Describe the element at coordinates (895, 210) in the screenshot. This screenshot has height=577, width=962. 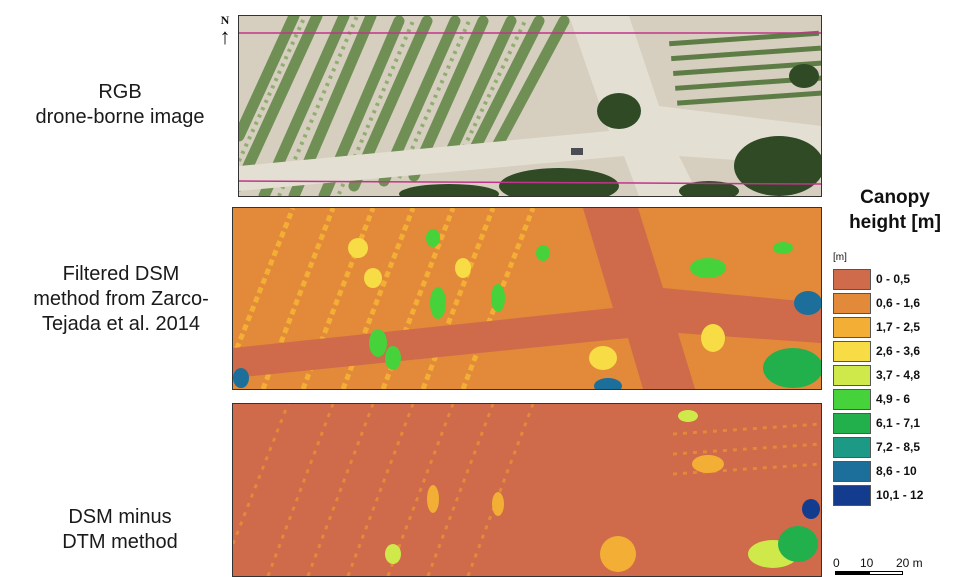
I see `legend-title: Canopy height [m]` at that location.